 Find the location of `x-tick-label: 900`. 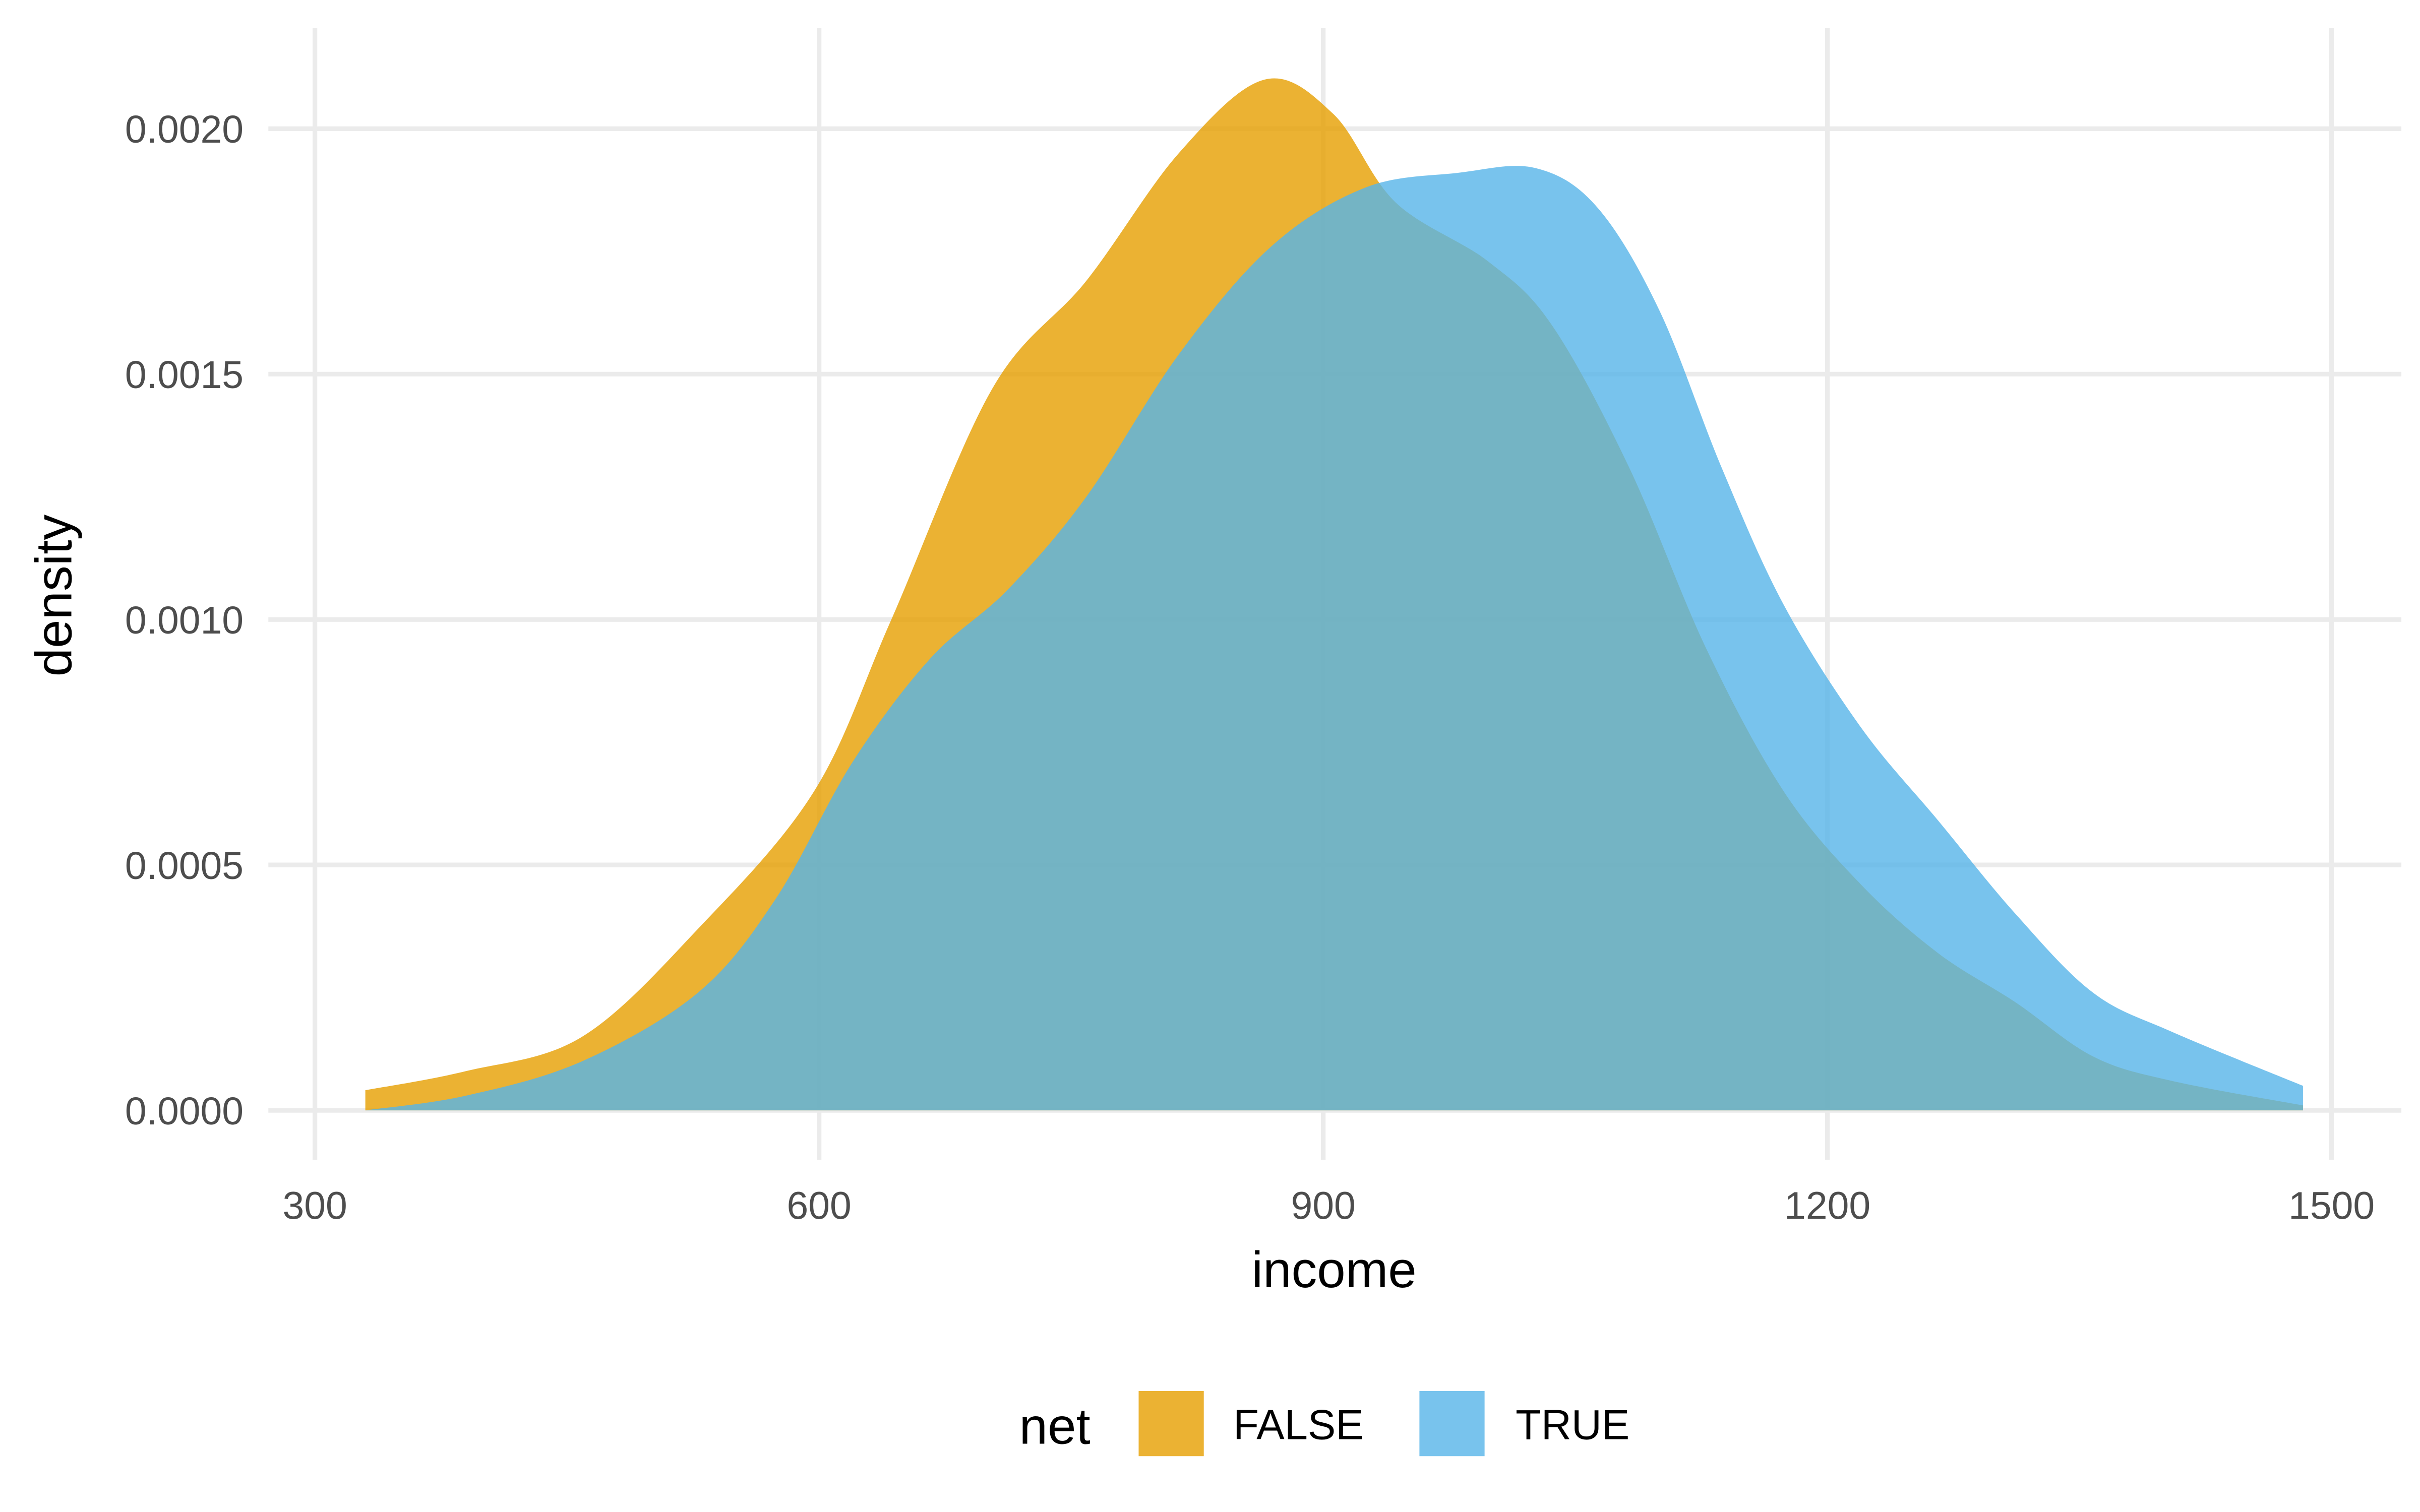

x-tick-label: 900 is located at coordinates (1323, 1205).